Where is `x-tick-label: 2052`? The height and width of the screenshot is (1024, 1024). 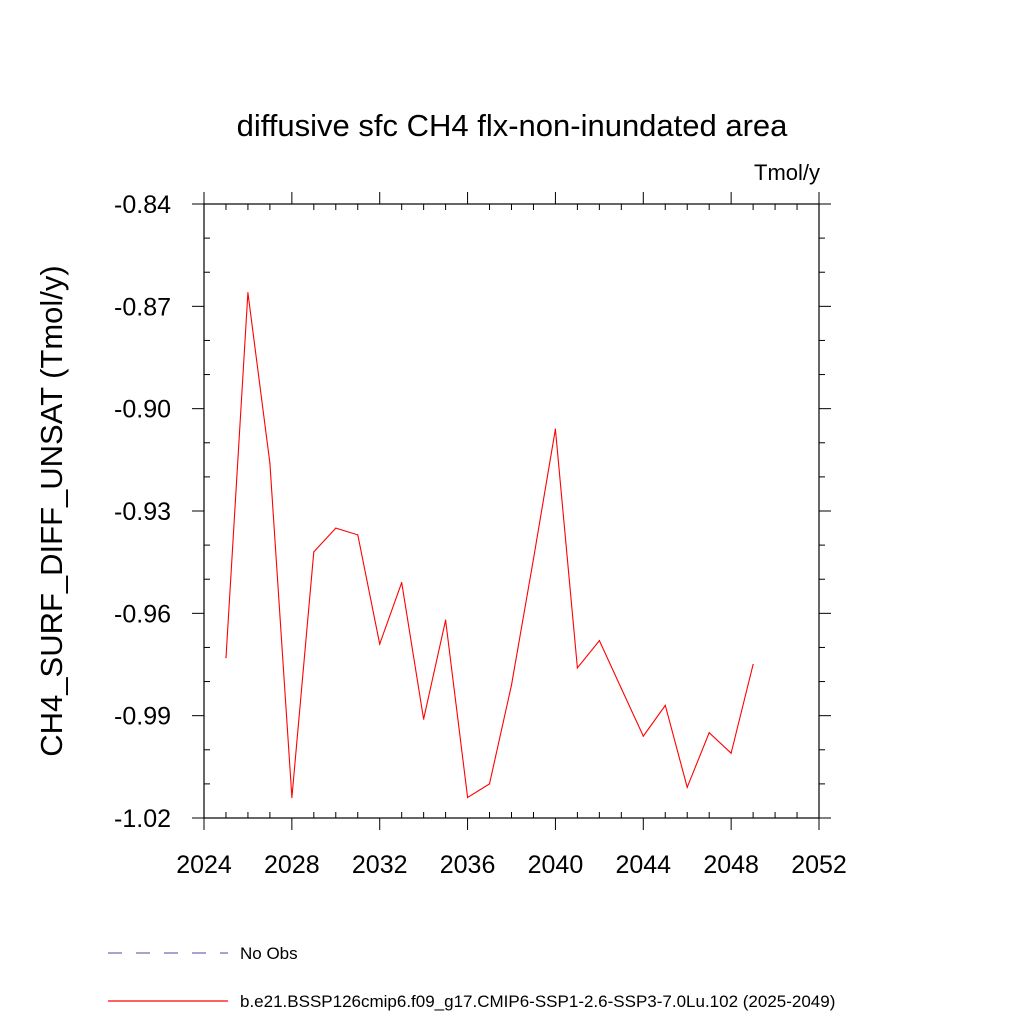 x-tick-label: 2052 is located at coordinates (819, 865).